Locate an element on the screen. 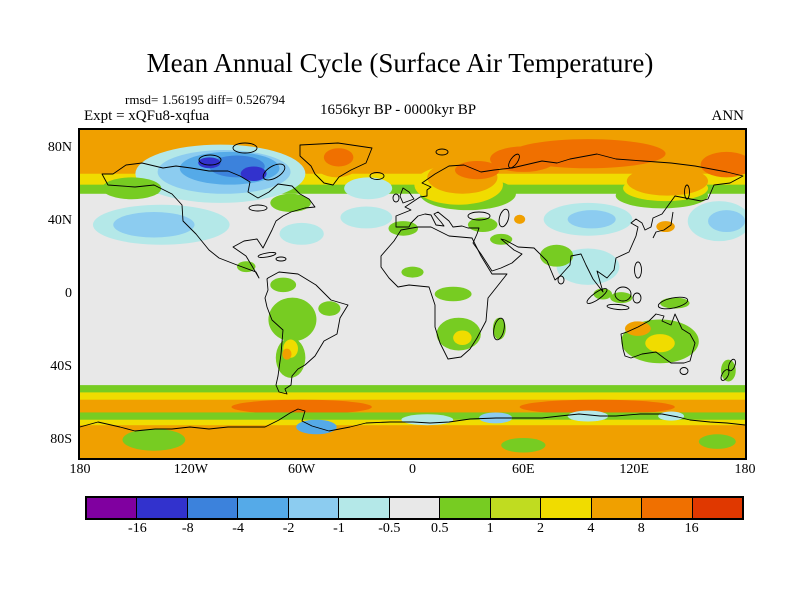 The image size is (800, 600). anomaly-region-hudson-navy-spot is located at coordinates (253, 174).